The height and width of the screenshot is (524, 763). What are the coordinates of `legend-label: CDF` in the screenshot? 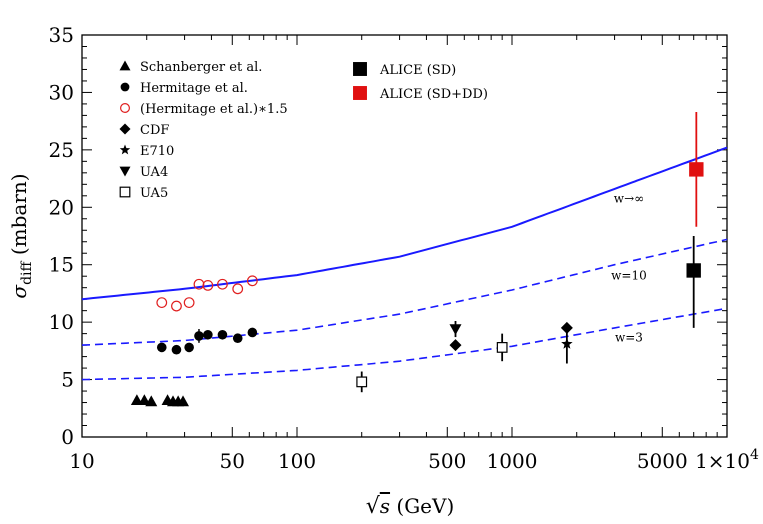 It's located at (154, 130).